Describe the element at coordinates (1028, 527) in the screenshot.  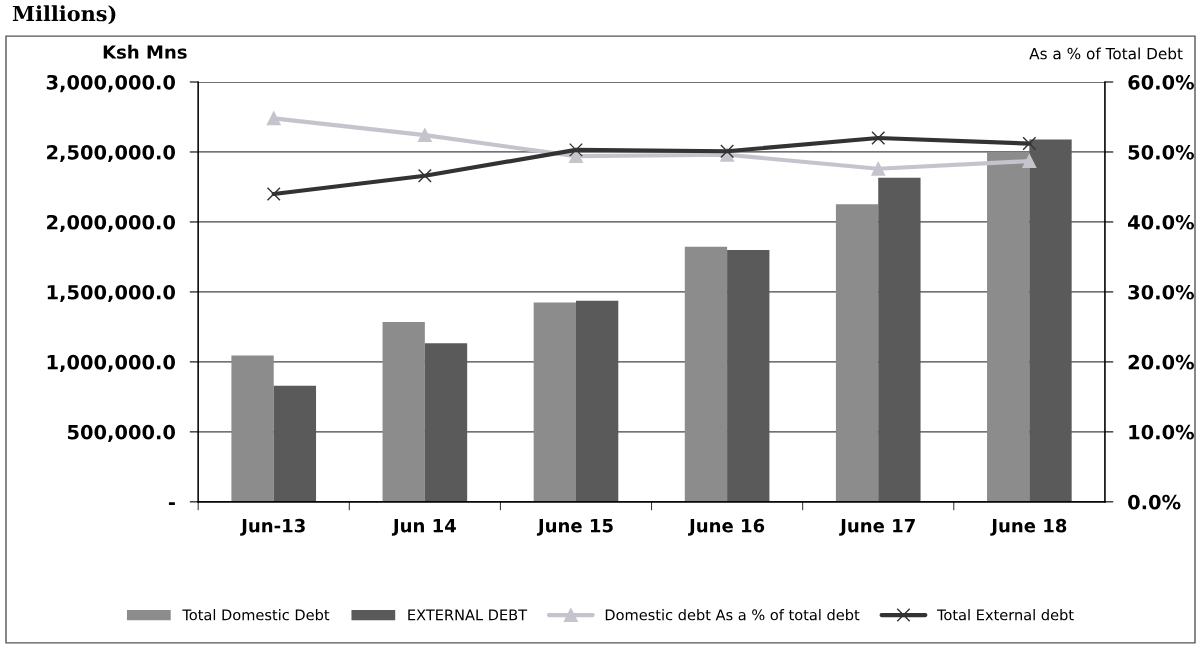
I see `x-tick-label: June 18` at that location.